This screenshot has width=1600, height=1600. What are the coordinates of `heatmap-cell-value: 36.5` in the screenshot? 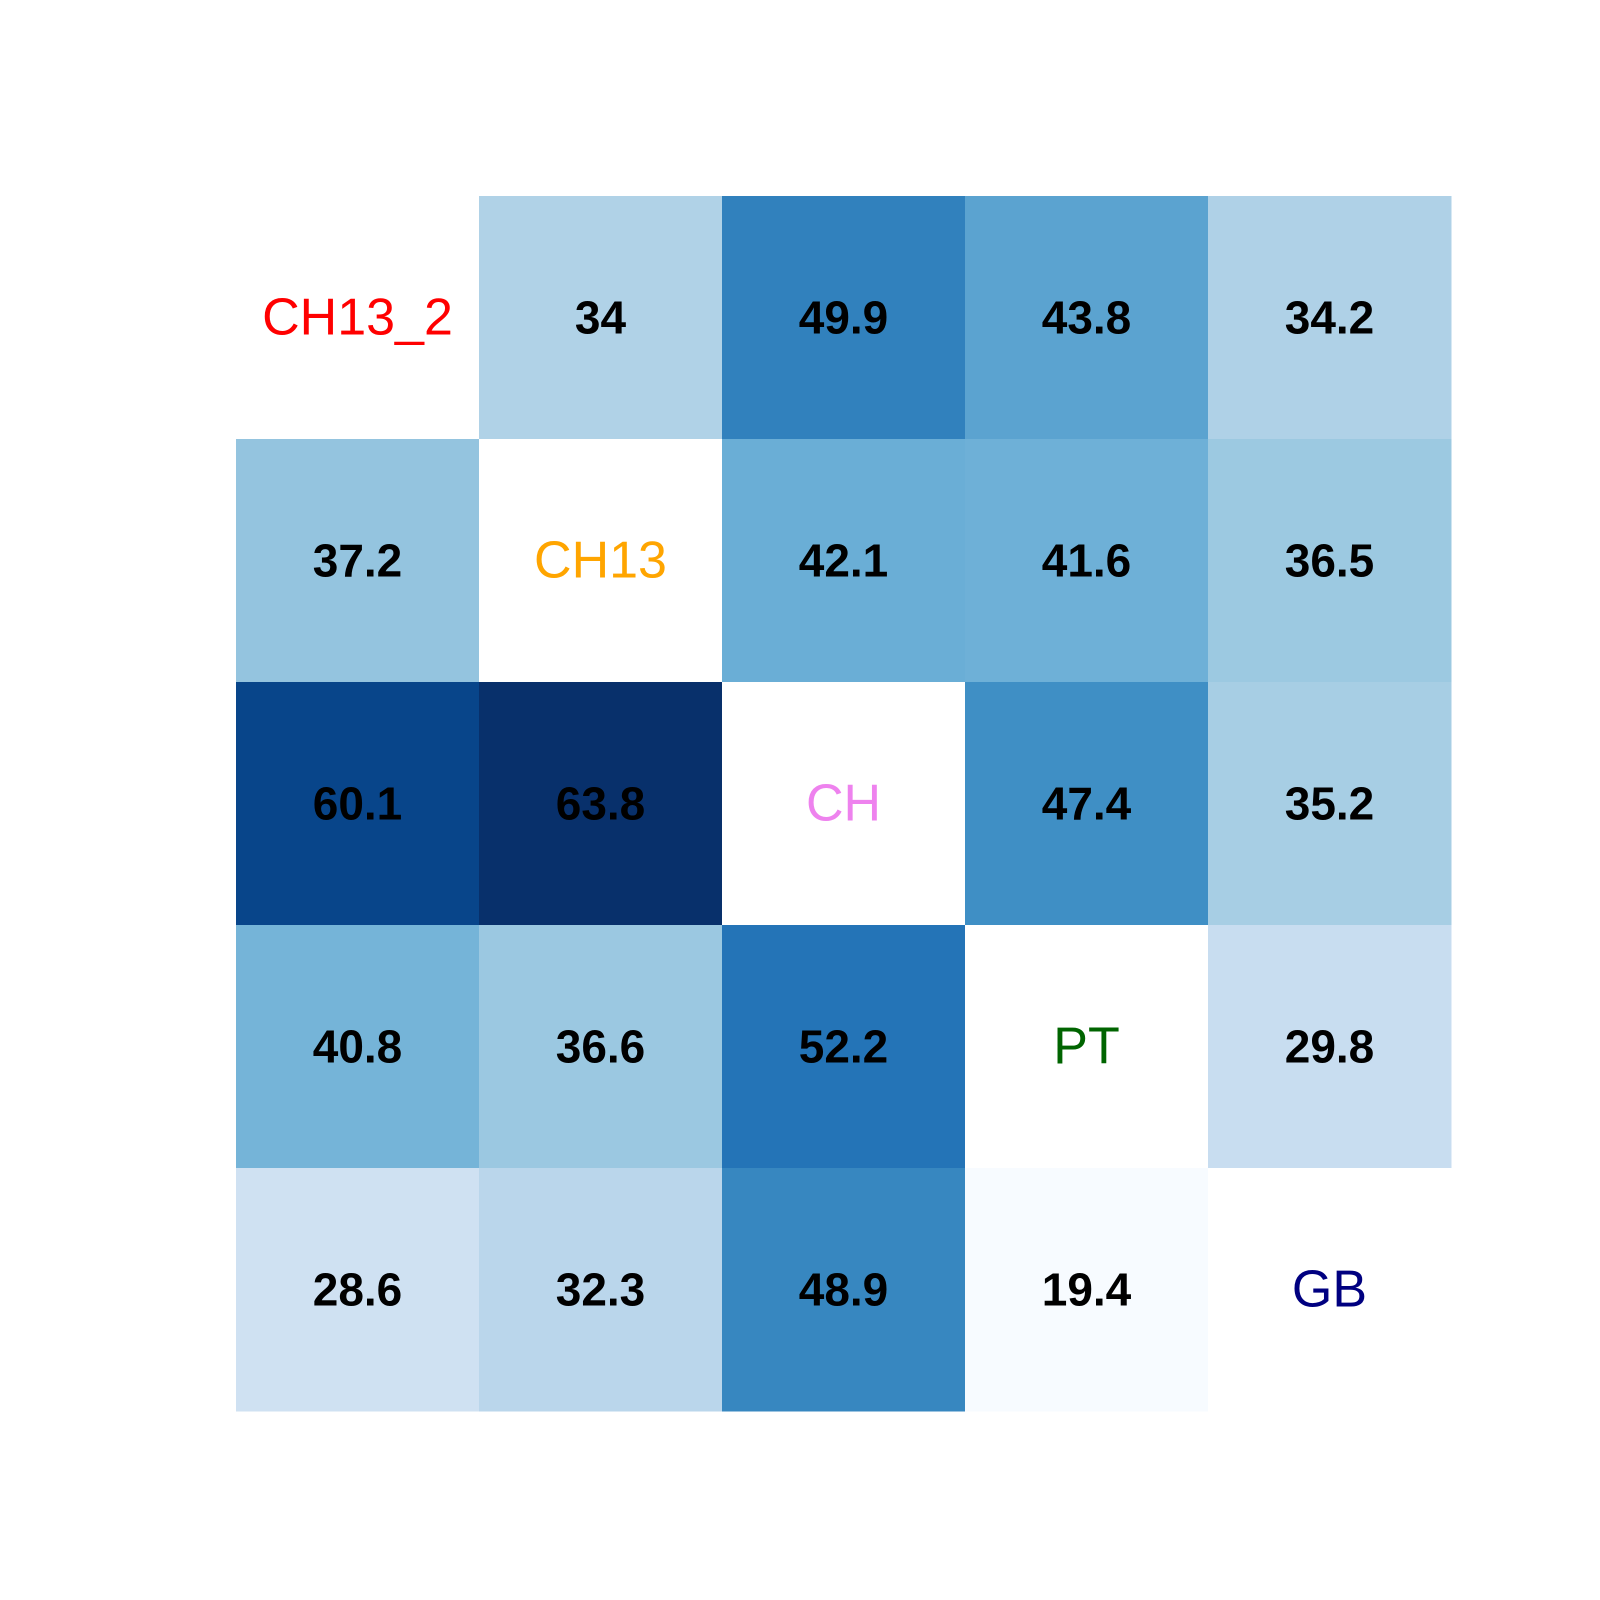 It's located at (1330, 561).